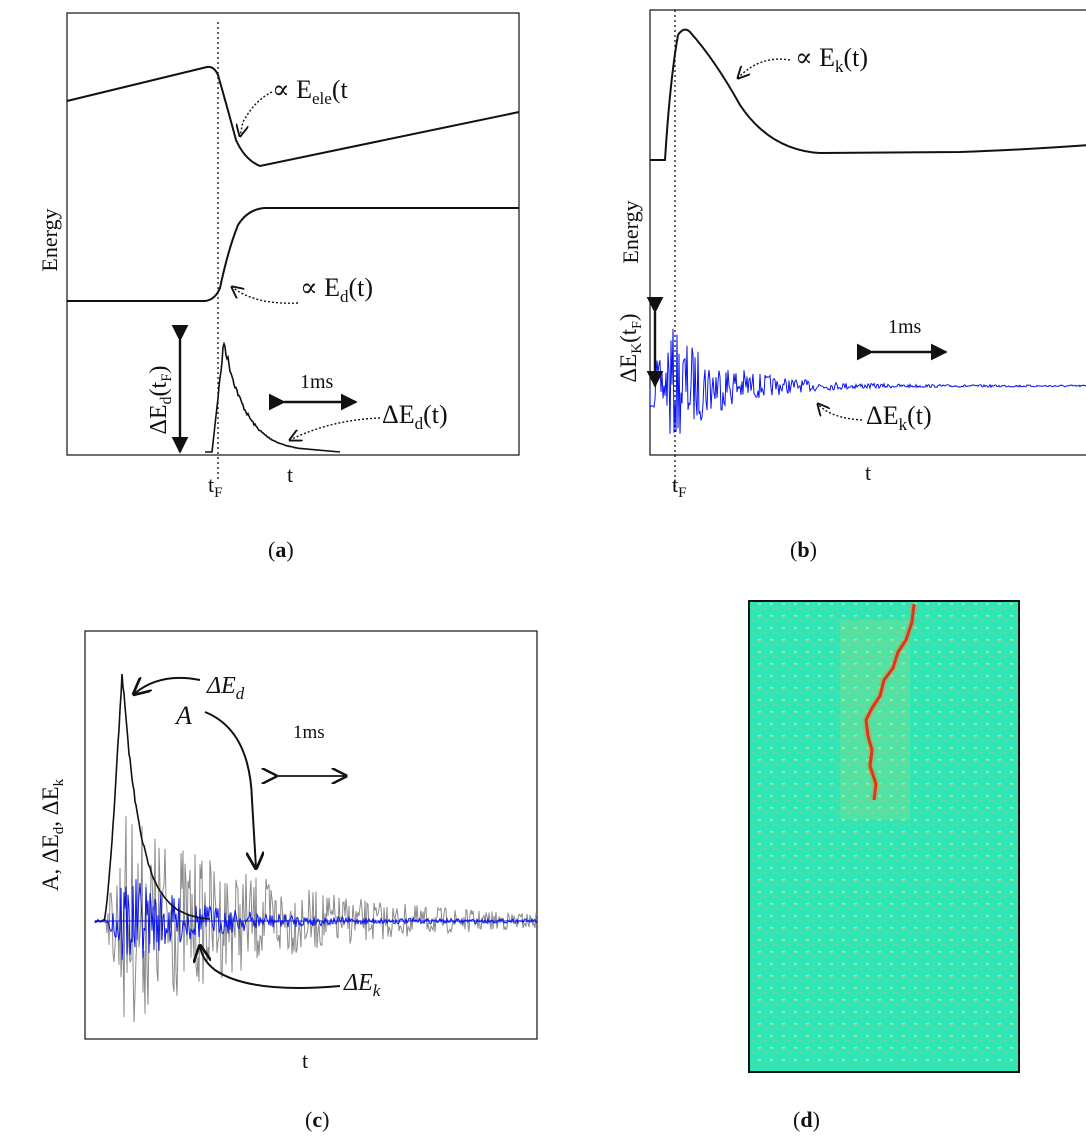  I want to click on panel-a-1ms-label: 1ms, so click(317, 382).